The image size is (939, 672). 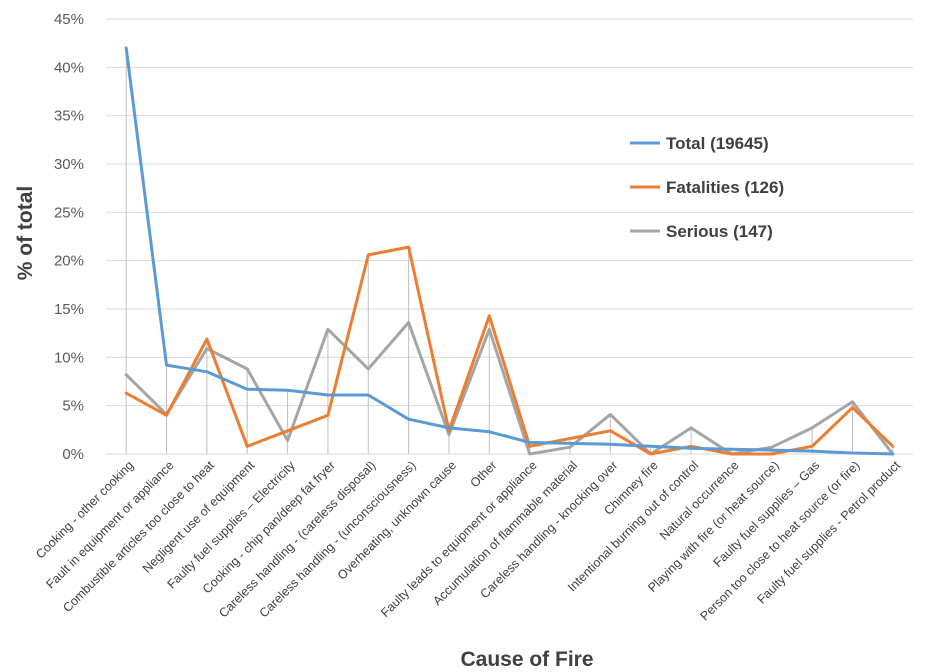 I want to click on y-tick-label: 30%, so click(x=69, y=164).